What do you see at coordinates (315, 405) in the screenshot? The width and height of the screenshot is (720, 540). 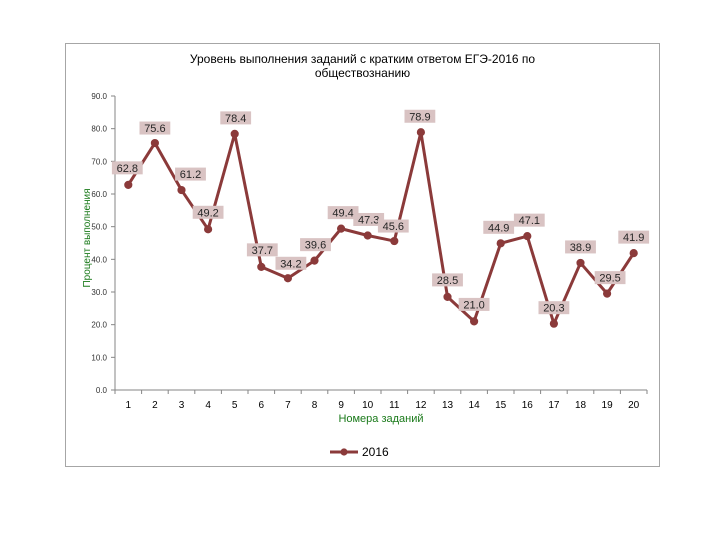 I see `x-tick-label: 8` at bounding box center [315, 405].